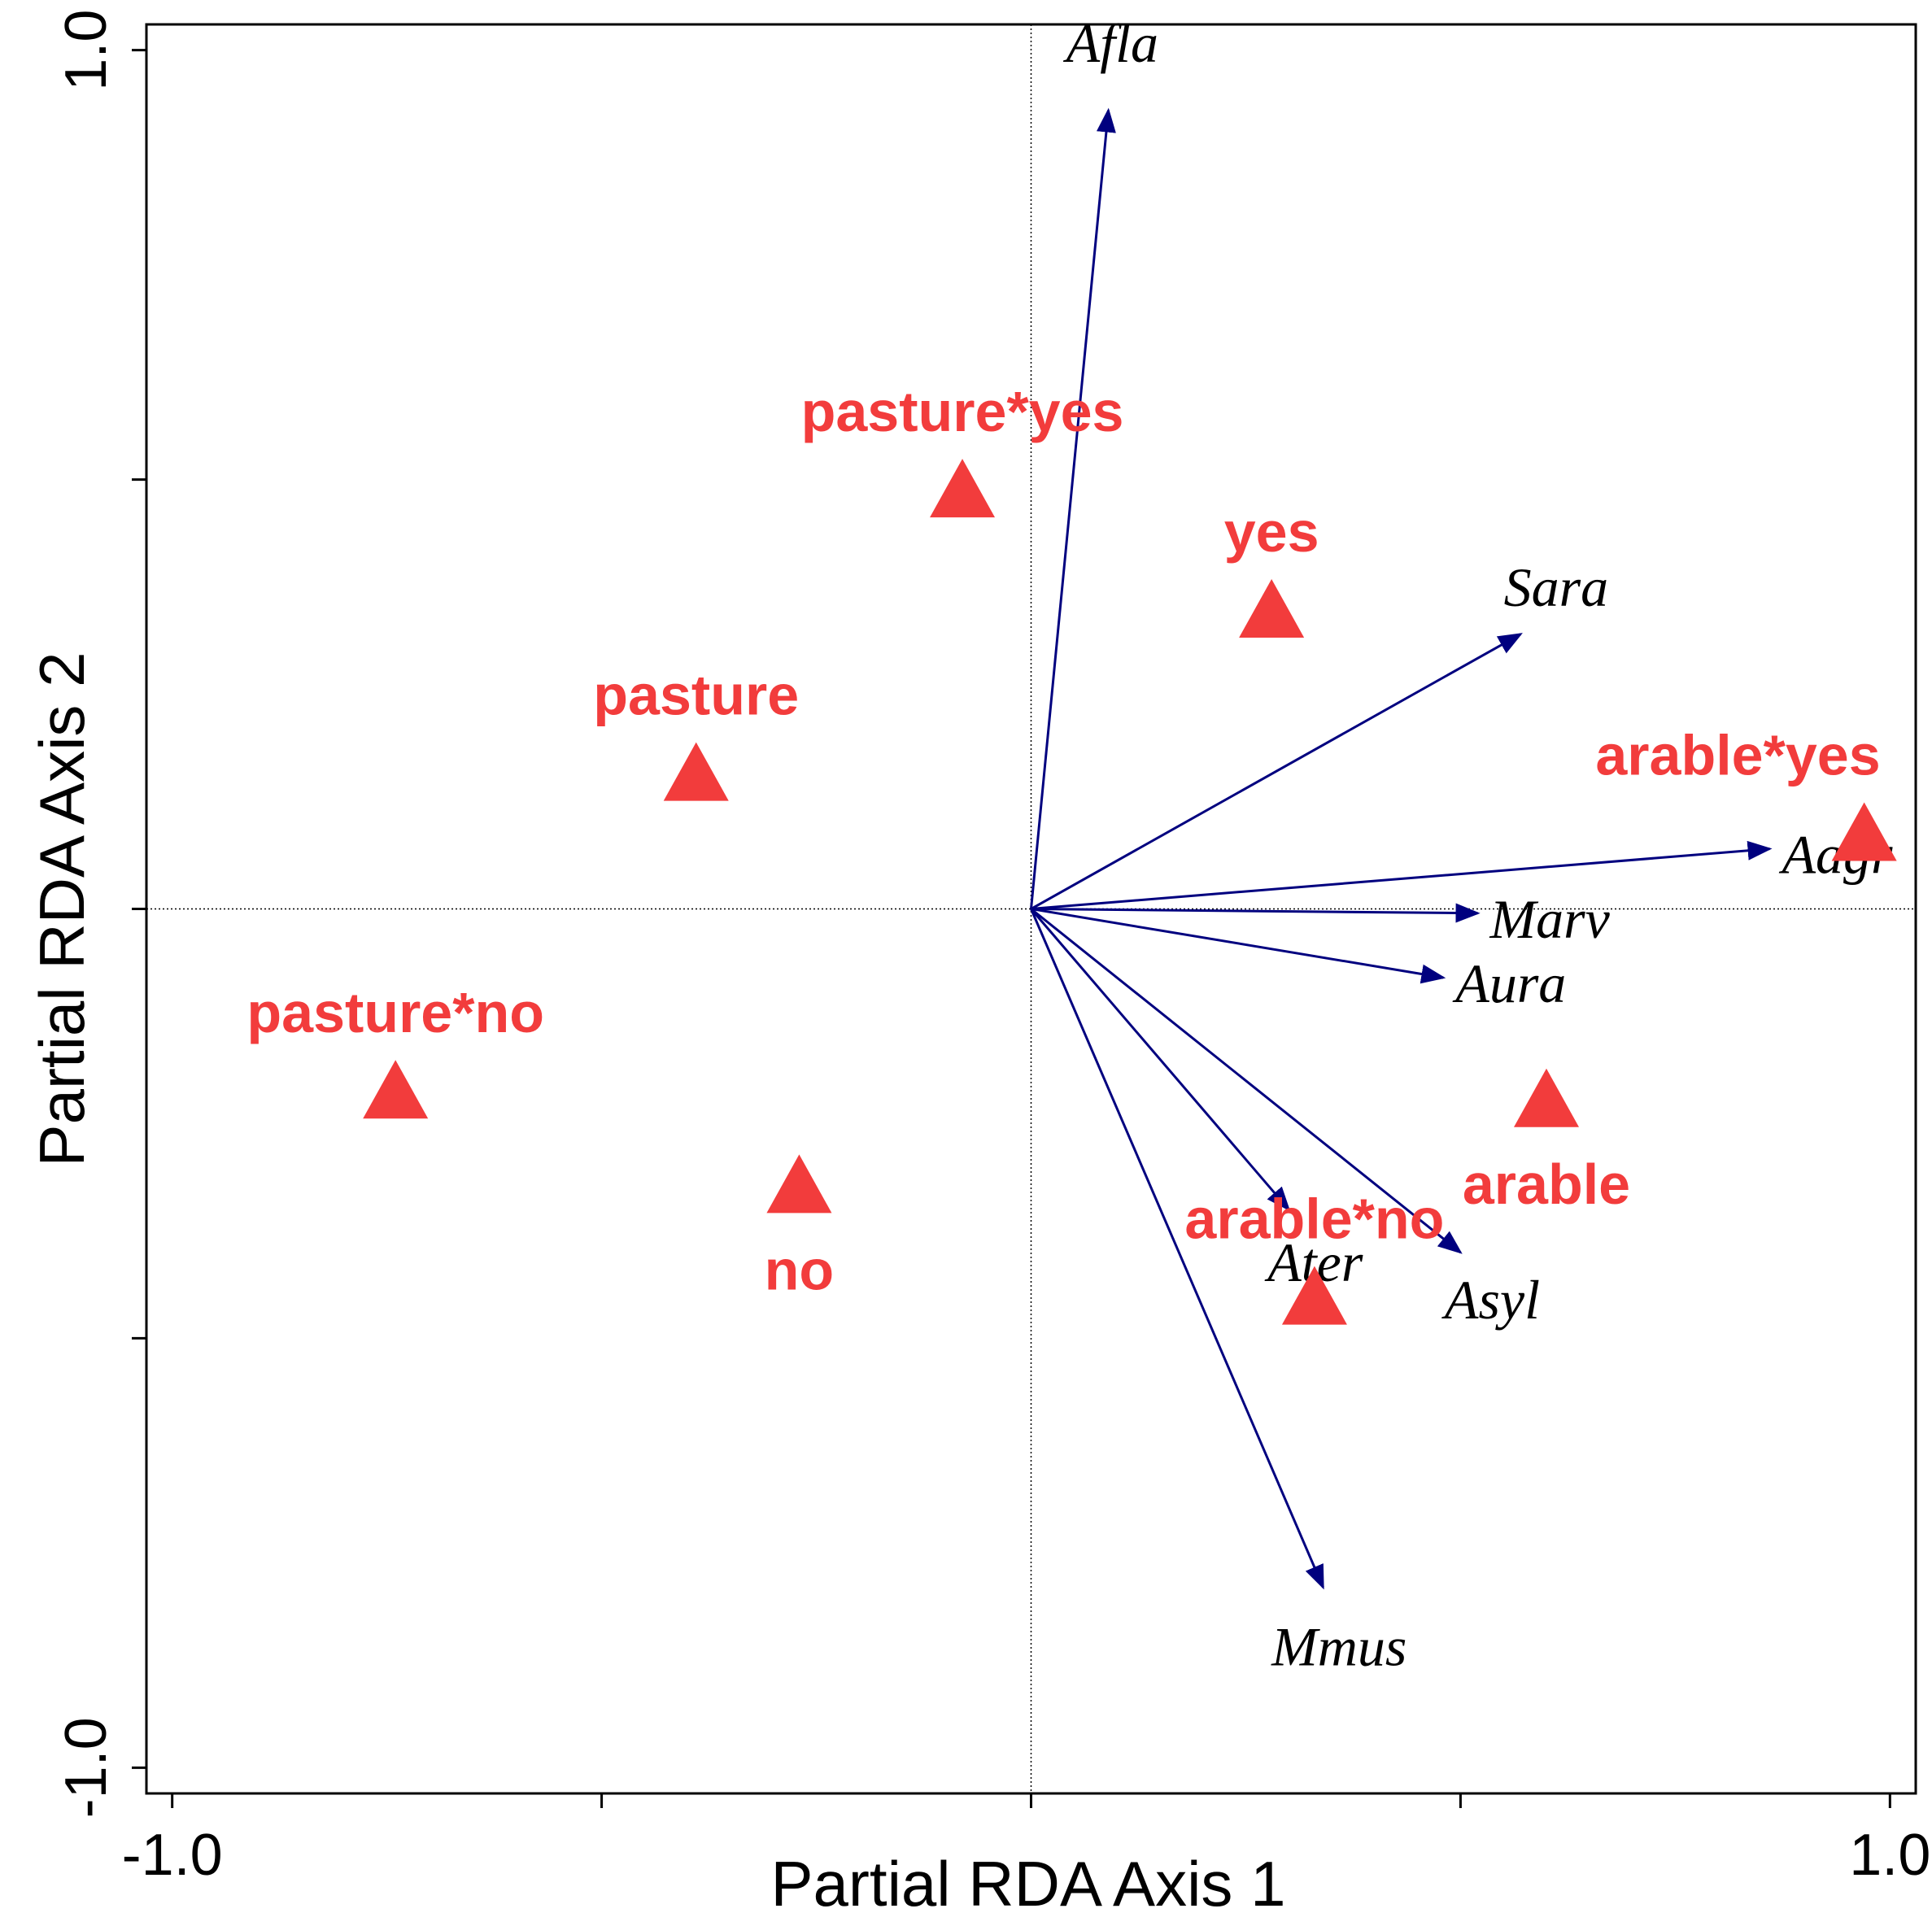 The image size is (1932, 1926). I want to click on species-arrow-marv: Marv, so click(1321, 919).